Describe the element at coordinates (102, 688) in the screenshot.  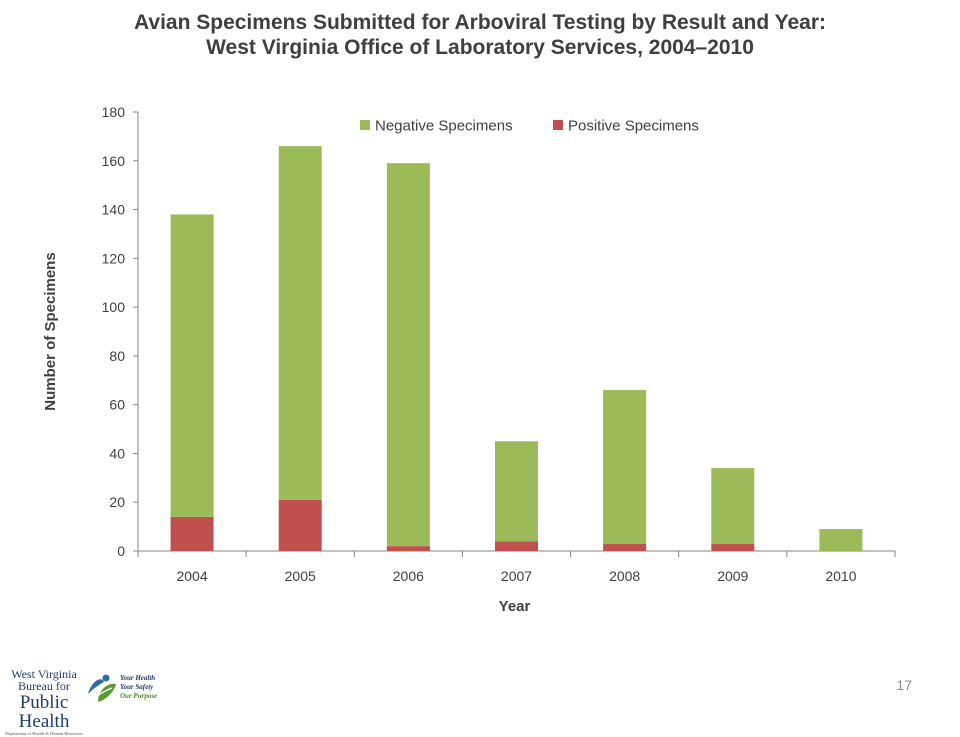
I see `leaf-figure-icon` at that location.